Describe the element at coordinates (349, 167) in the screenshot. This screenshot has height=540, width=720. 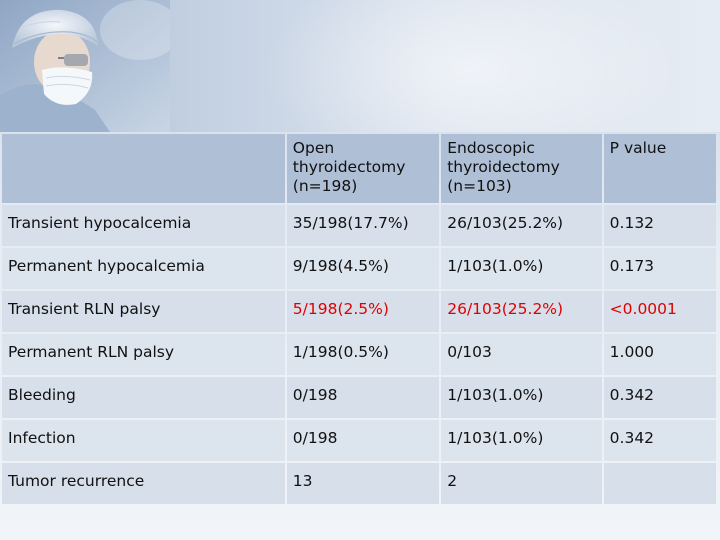
I see `header-open-line-2: thyroidectomy` at that location.